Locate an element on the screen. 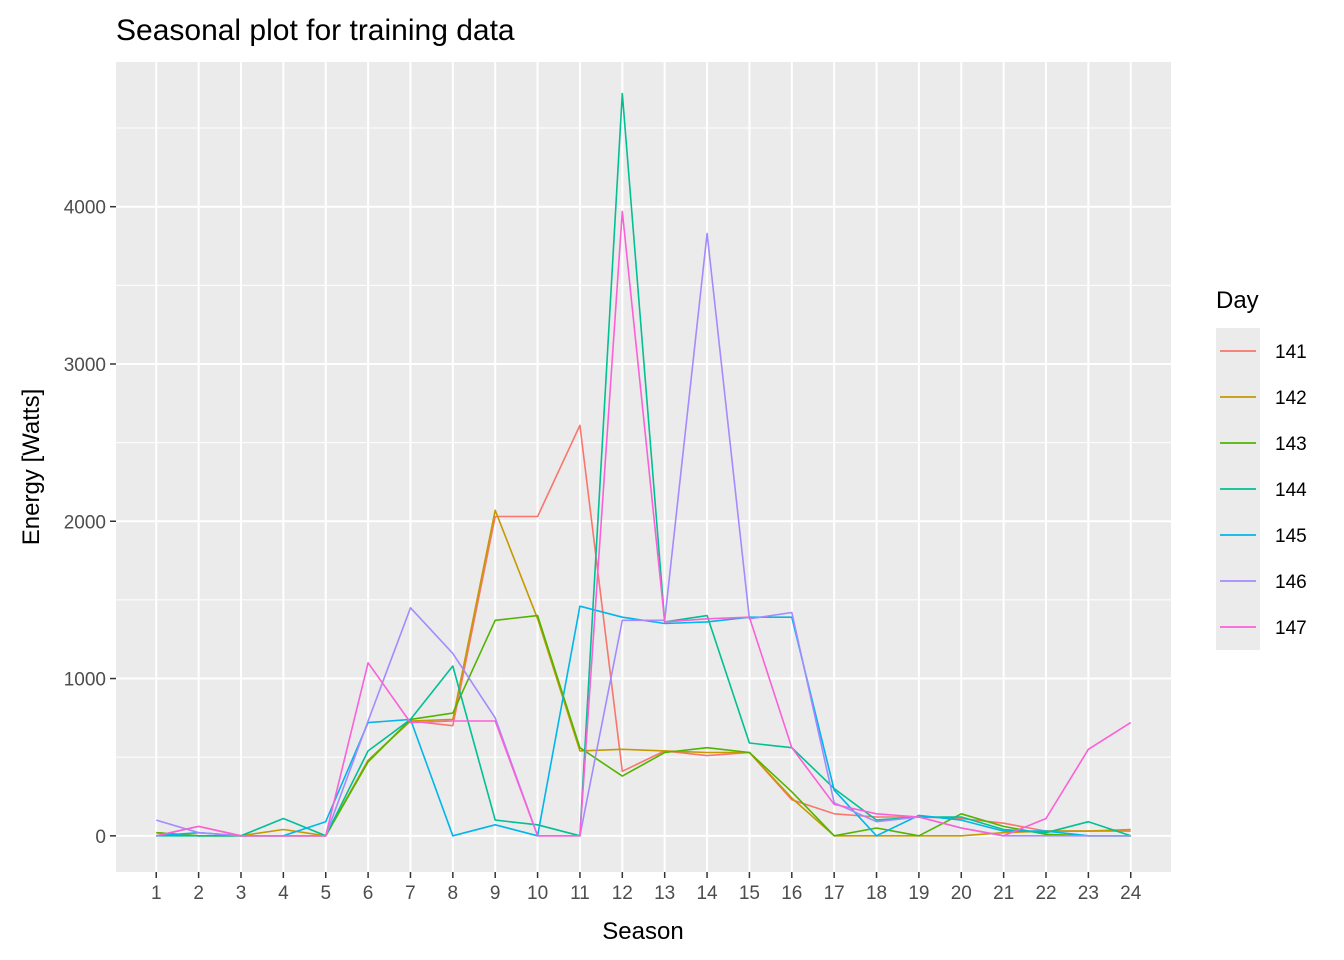 This screenshot has width=1344, height=960. x-tick-label: 20 is located at coordinates (961, 893).